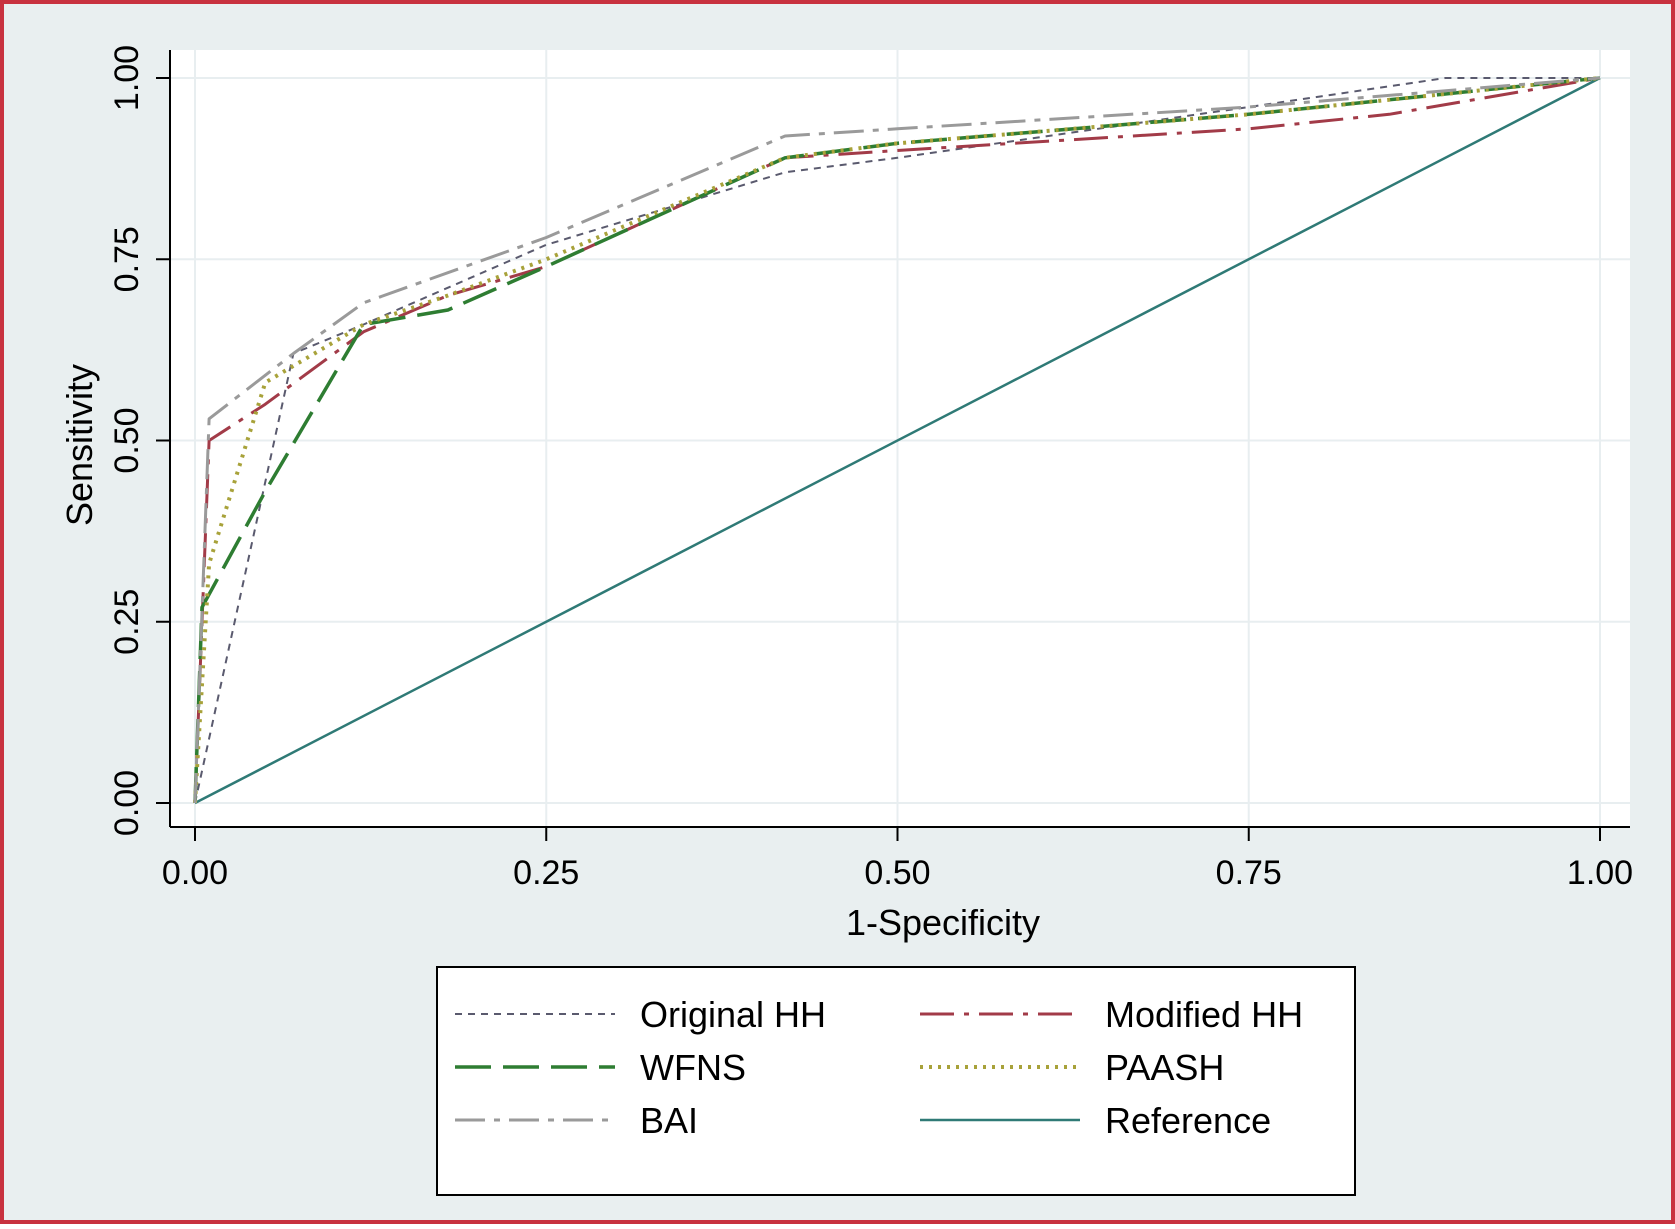  I want to click on y-tick-label: 0.00, so click(127, 803).